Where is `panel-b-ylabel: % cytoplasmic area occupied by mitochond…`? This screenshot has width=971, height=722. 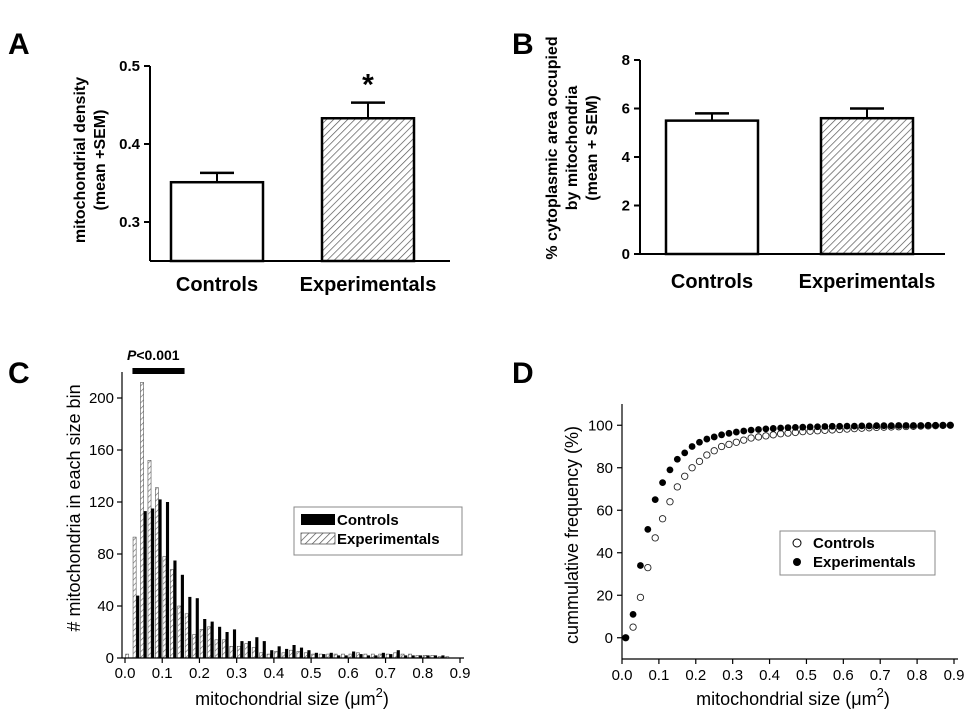
panel-b-ylabel: % cytoplasmic area occupied by mitochond… is located at coordinates (572, 147).